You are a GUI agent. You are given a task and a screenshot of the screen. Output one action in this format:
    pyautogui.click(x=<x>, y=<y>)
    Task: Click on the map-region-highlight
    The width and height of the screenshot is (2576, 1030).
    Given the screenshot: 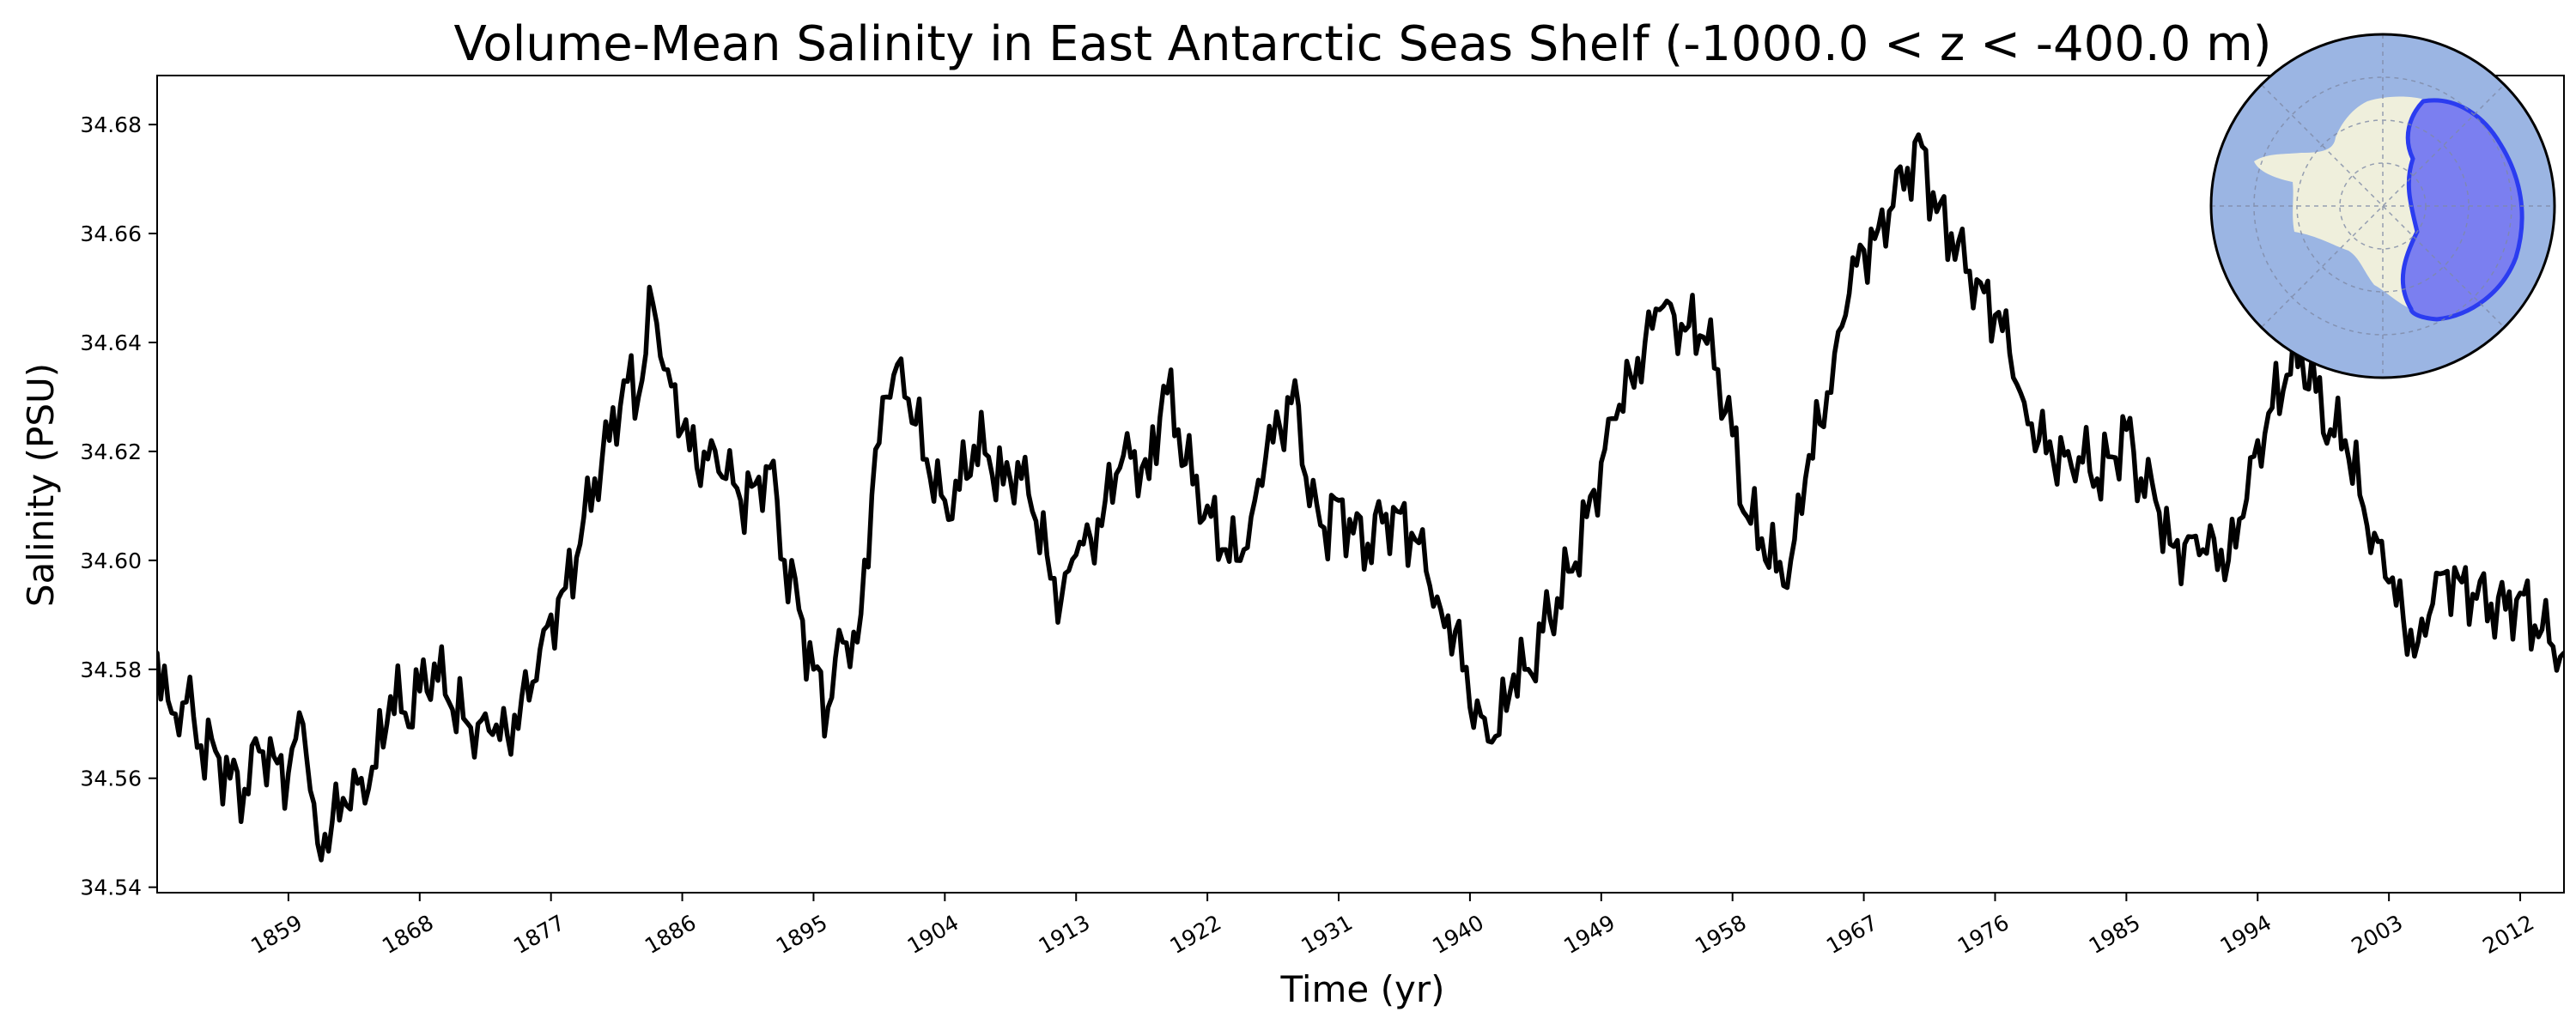 What is the action you would take?
    pyautogui.click(x=2462, y=210)
    